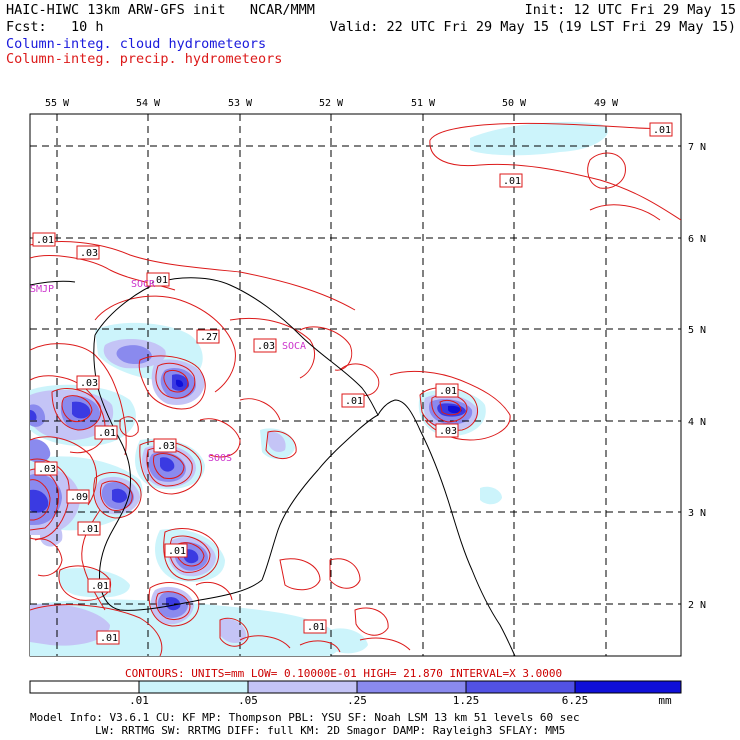 This screenshot has height=740, width=740. I want to click on svg-text: 52 W, so click(331, 103).